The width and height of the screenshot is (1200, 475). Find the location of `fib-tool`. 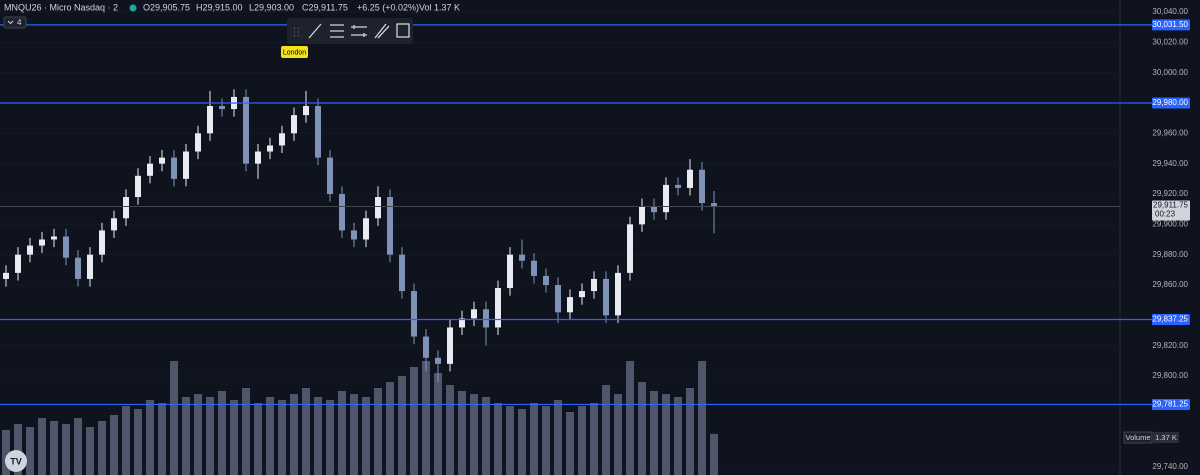

fib-tool is located at coordinates (337, 31).